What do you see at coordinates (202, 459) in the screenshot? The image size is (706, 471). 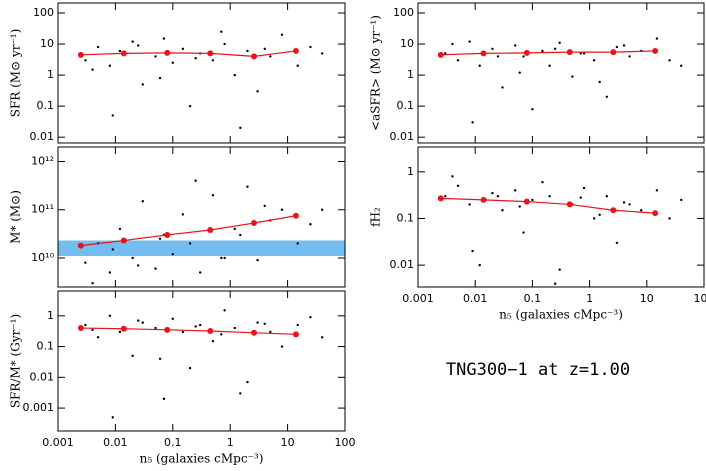 I see `x-axis-label: n₅ (galaxies cMpc⁻³)` at bounding box center [202, 459].